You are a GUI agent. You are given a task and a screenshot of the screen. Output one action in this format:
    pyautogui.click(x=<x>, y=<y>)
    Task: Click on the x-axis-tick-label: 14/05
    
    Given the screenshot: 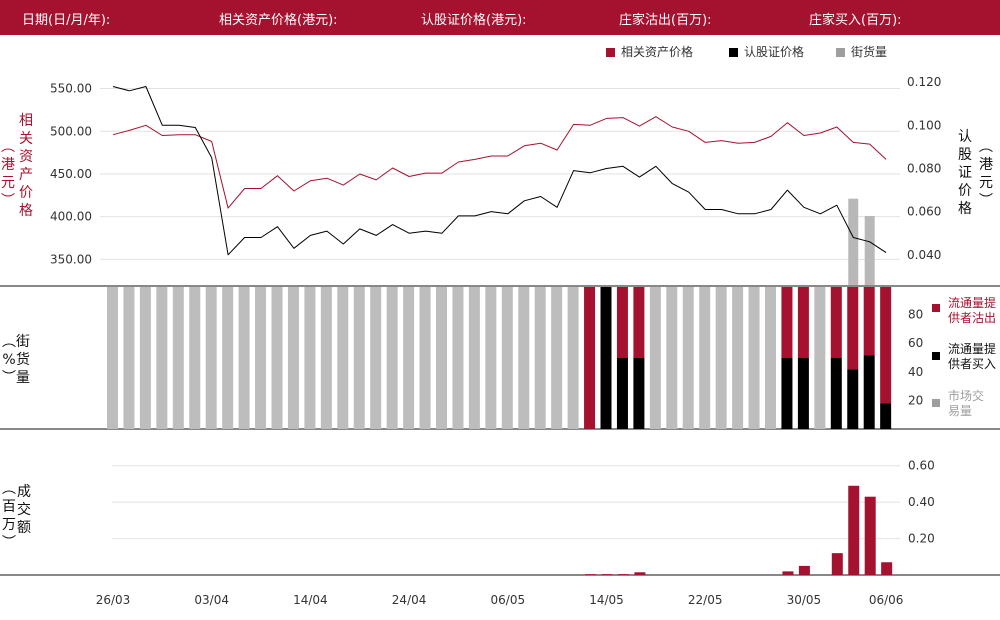 What is the action you would take?
    pyautogui.click(x=606, y=600)
    